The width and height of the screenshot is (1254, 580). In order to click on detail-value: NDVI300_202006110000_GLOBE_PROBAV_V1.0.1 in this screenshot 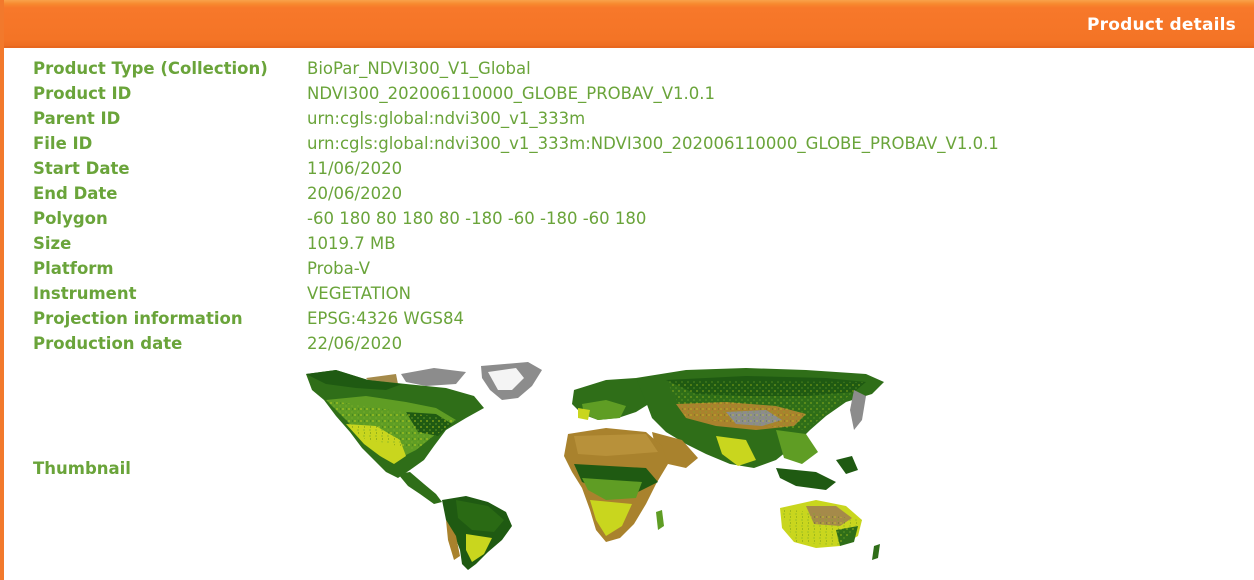, I will do `click(511, 93)`.